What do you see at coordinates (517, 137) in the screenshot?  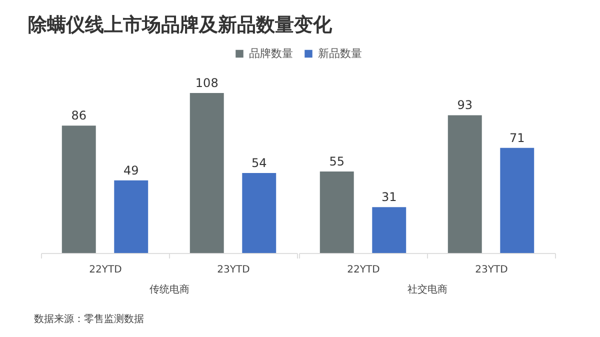 I see `data-label: 71` at bounding box center [517, 137].